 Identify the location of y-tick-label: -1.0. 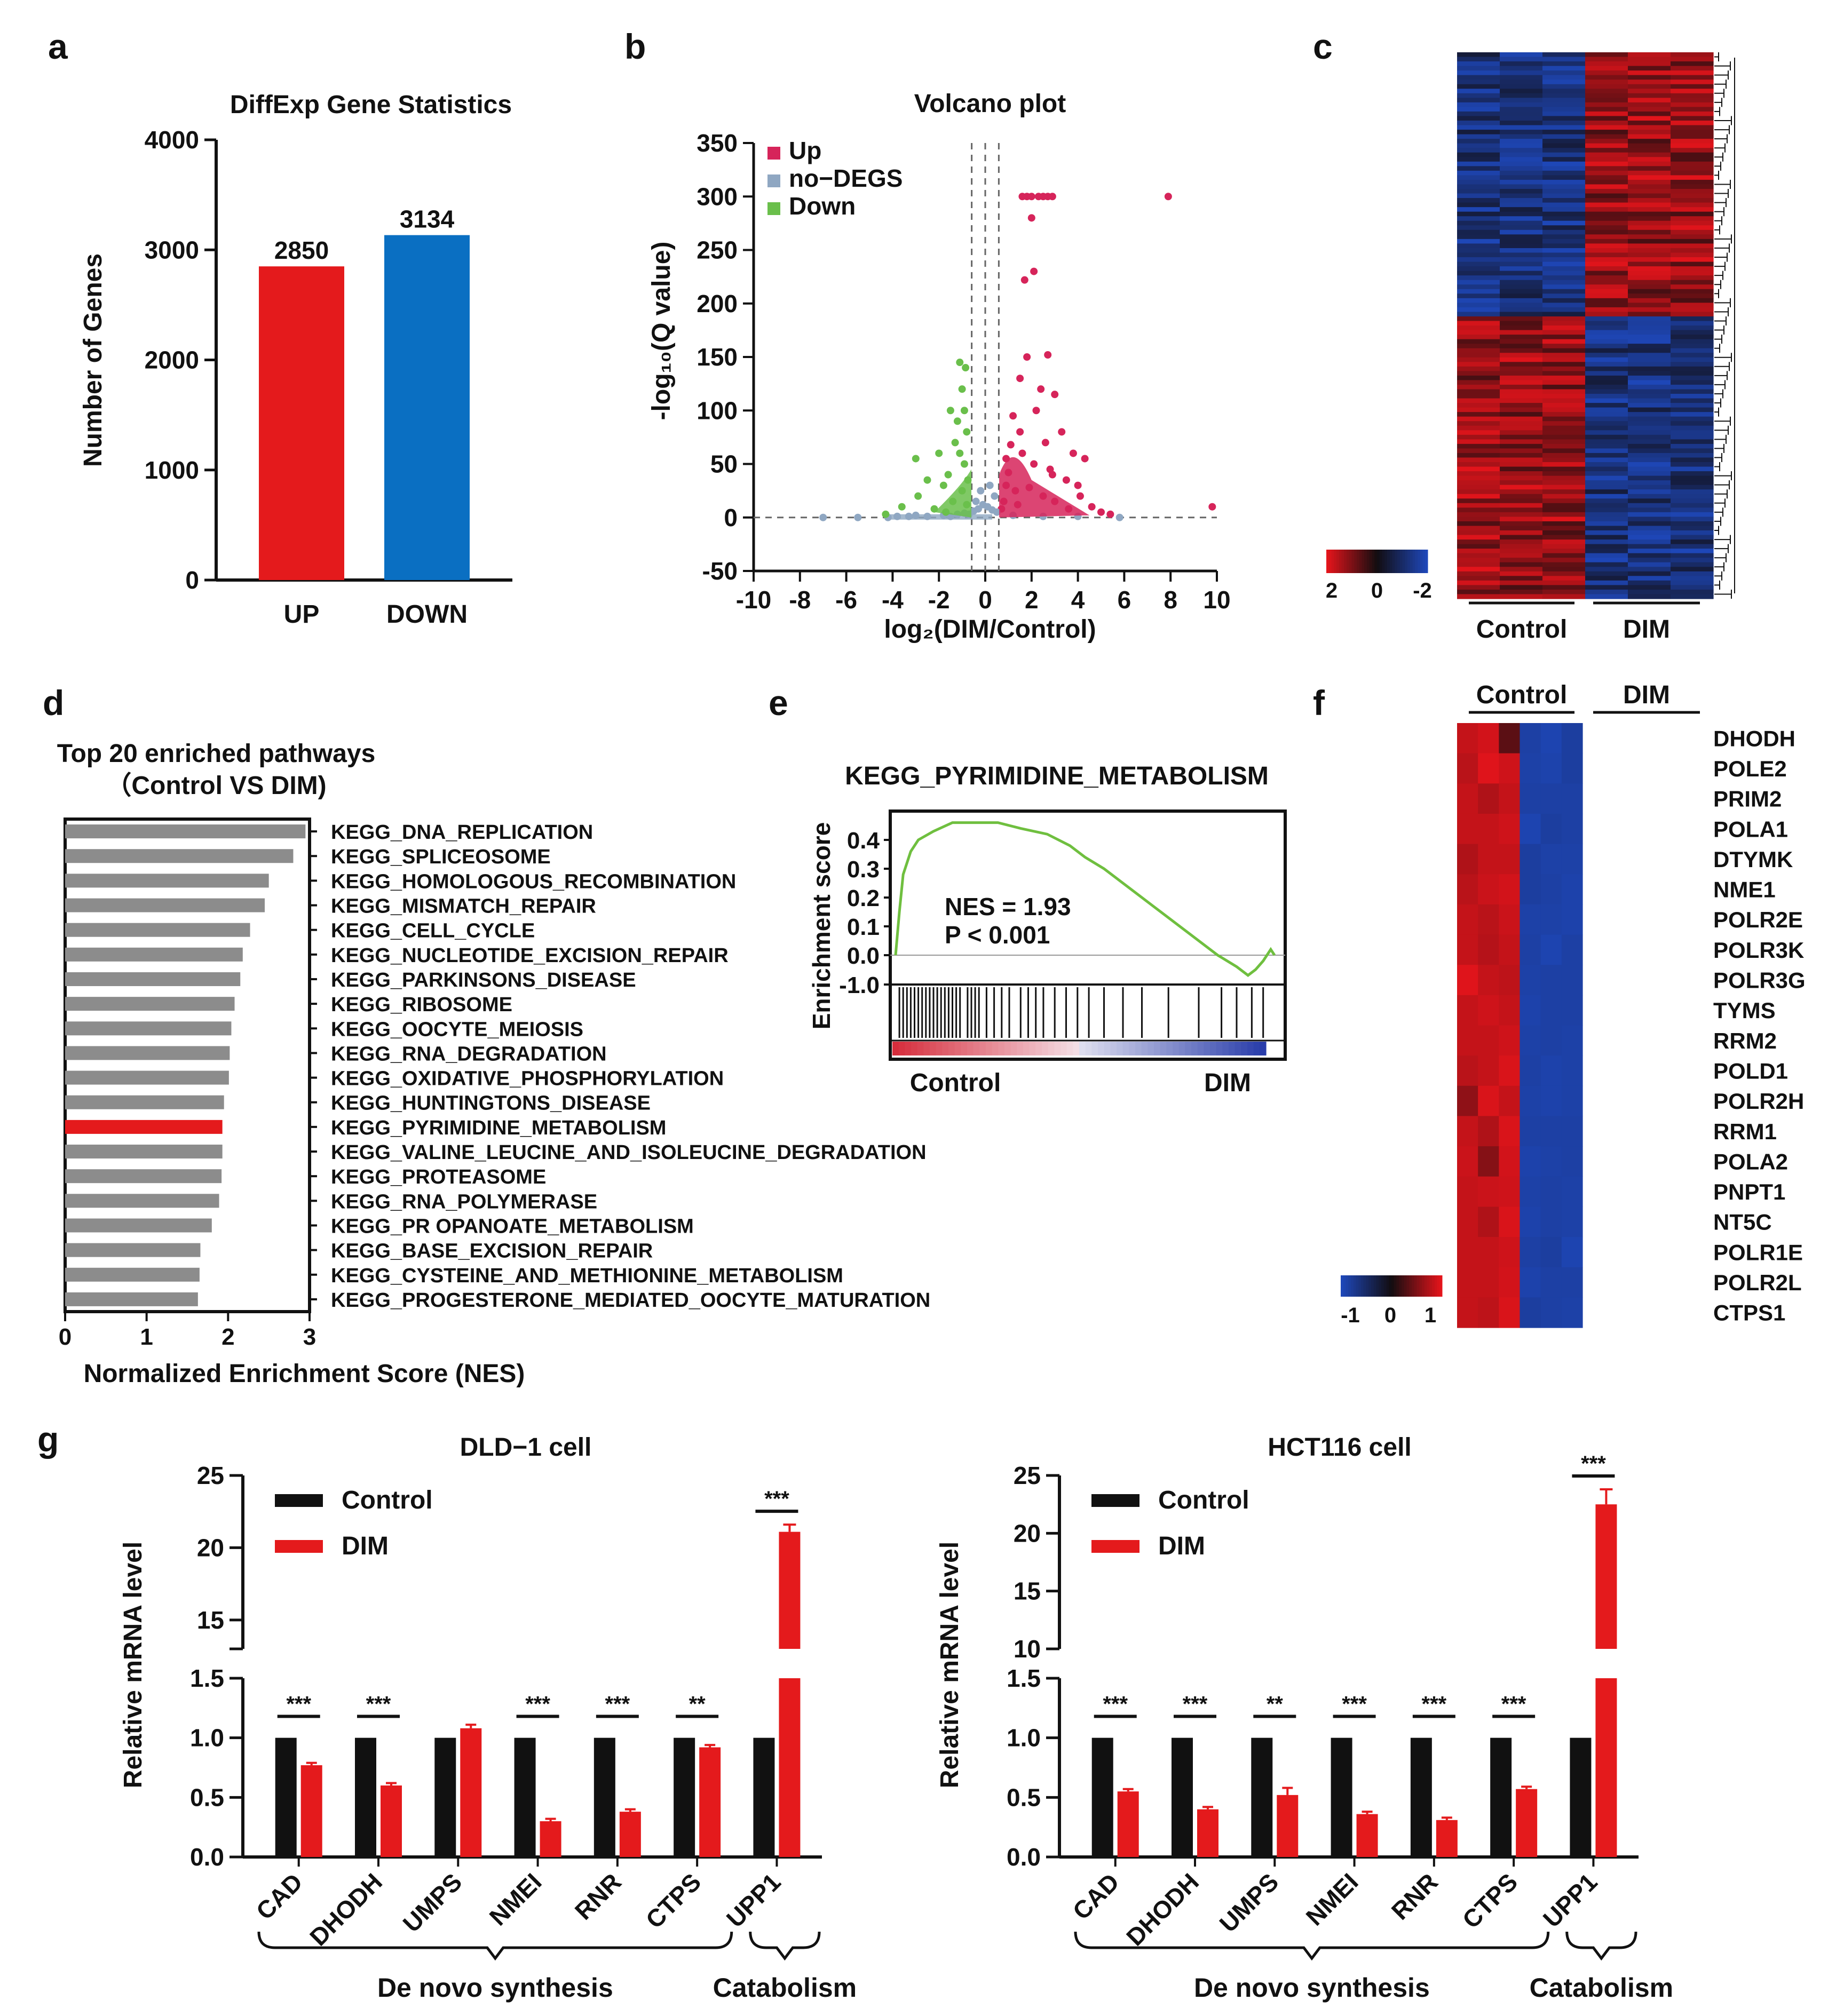
(859, 985).